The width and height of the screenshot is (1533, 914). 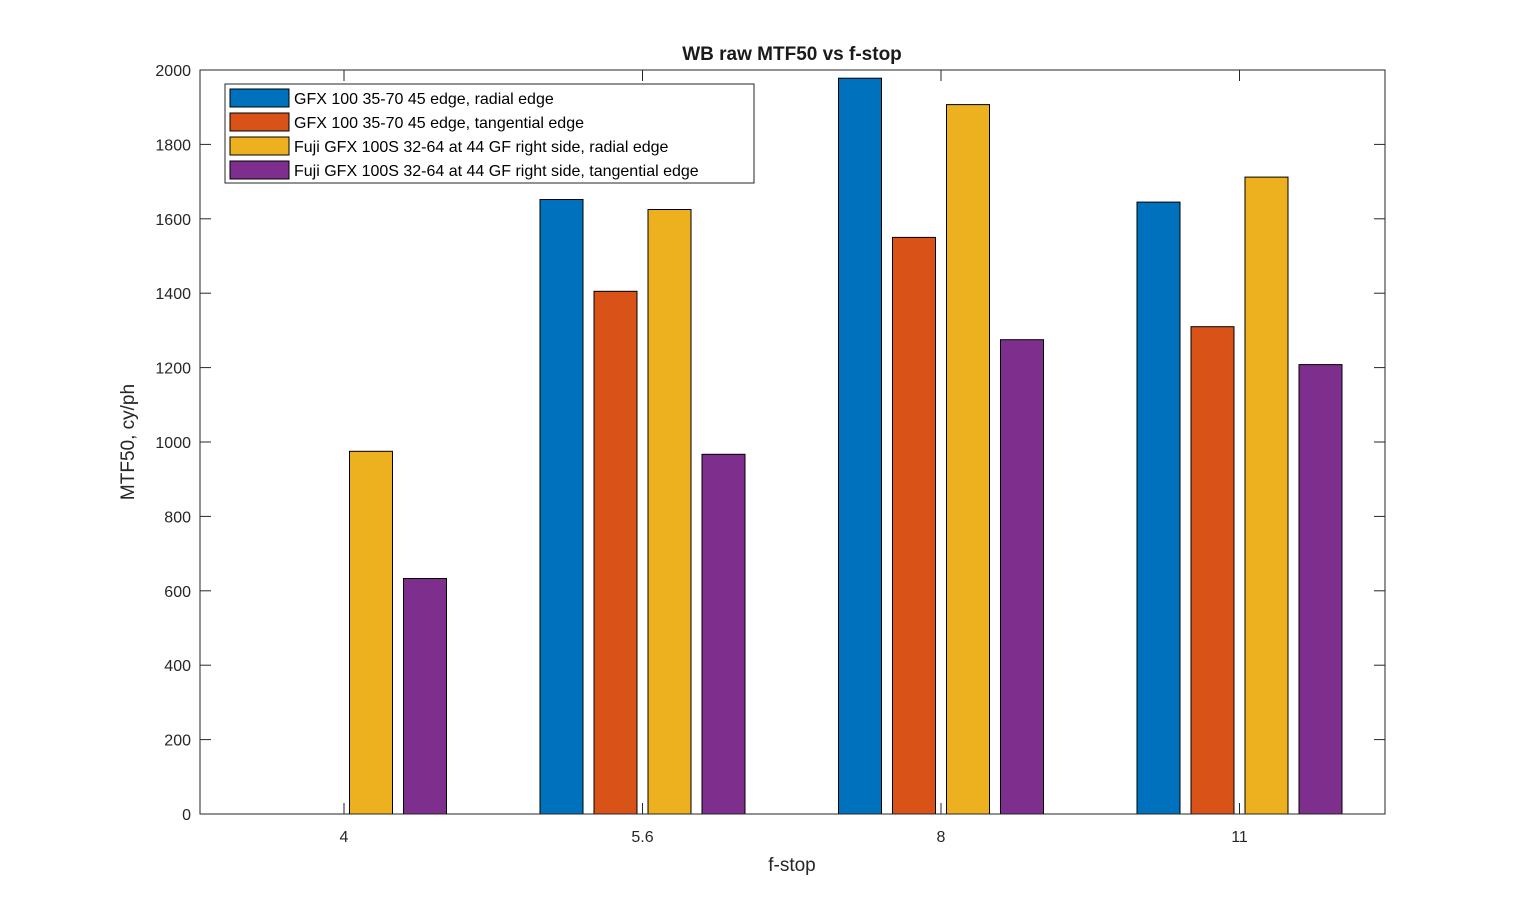 What do you see at coordinates (173, 294) in the screenshot?
I see `y-tick-label: 1400` at bounding box center [173, 294].